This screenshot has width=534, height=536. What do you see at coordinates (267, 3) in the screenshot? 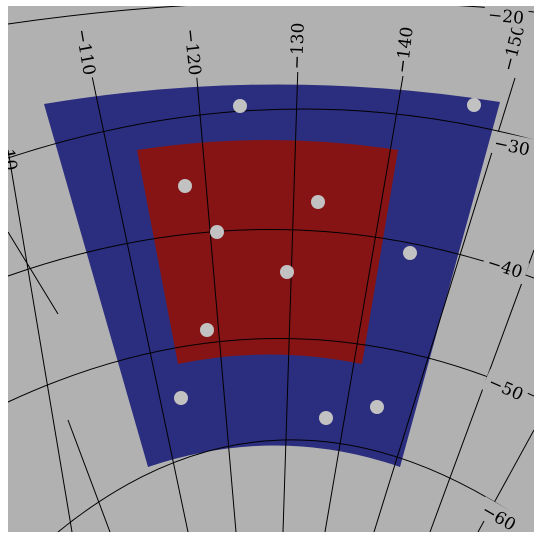
I see `top-margin` at bounding box center [267, 3].